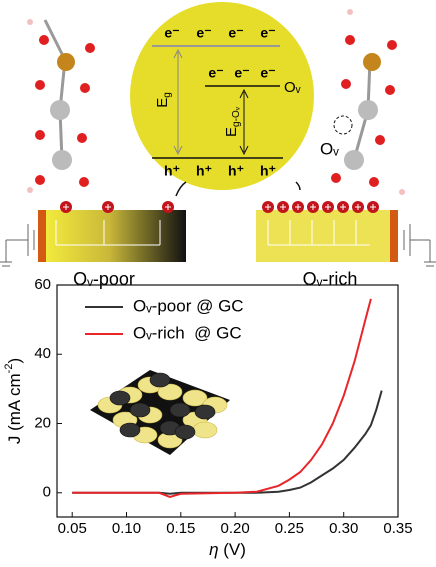  Describe the element at coordinates (292, 87) in the screenshot. I see `defect-label: Oᵥ` at that location.